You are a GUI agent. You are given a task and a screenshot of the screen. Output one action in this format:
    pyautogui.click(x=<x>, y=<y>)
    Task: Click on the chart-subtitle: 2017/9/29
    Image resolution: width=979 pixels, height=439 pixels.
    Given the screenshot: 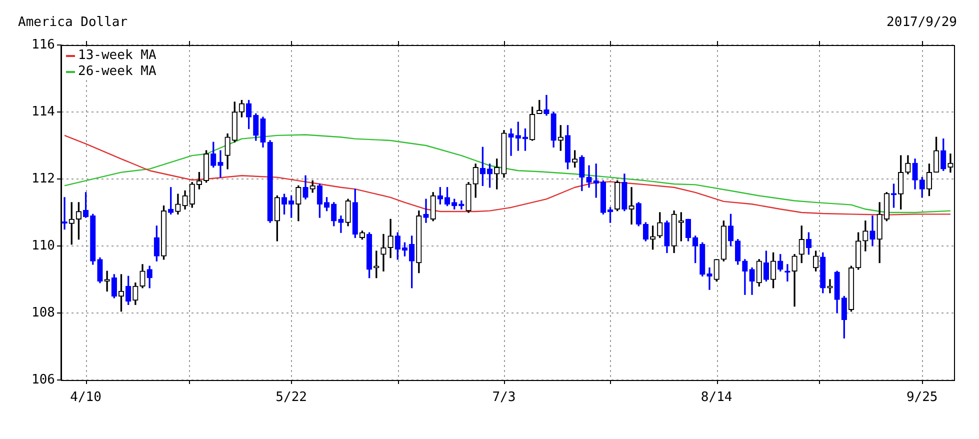 What is the action you would take?
    pyautogui.click(x=921, y=22)
    